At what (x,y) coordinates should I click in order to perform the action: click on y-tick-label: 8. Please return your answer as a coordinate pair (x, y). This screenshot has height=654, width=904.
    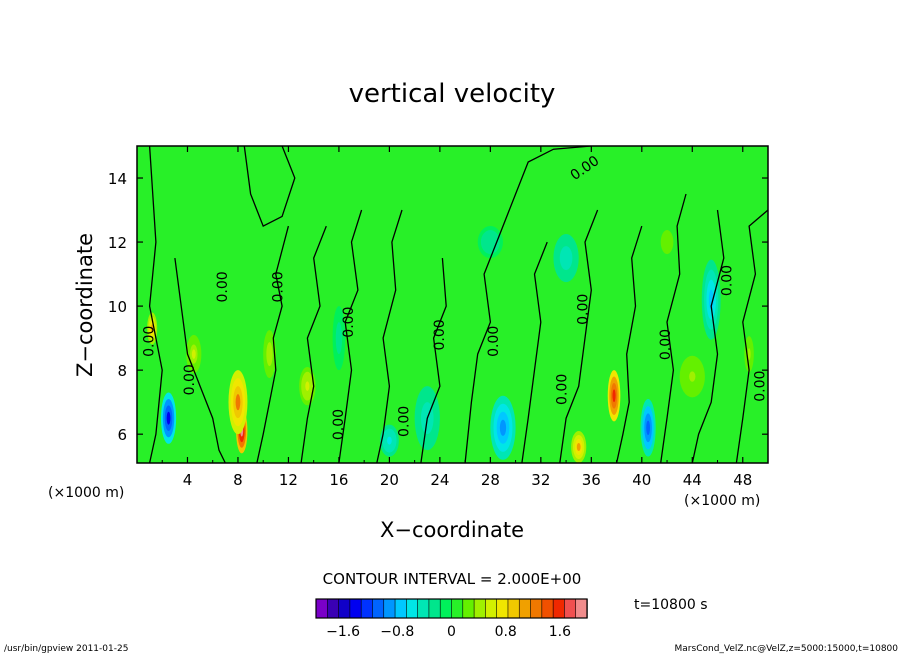
    Looking at the image, I should click on (122, 371).